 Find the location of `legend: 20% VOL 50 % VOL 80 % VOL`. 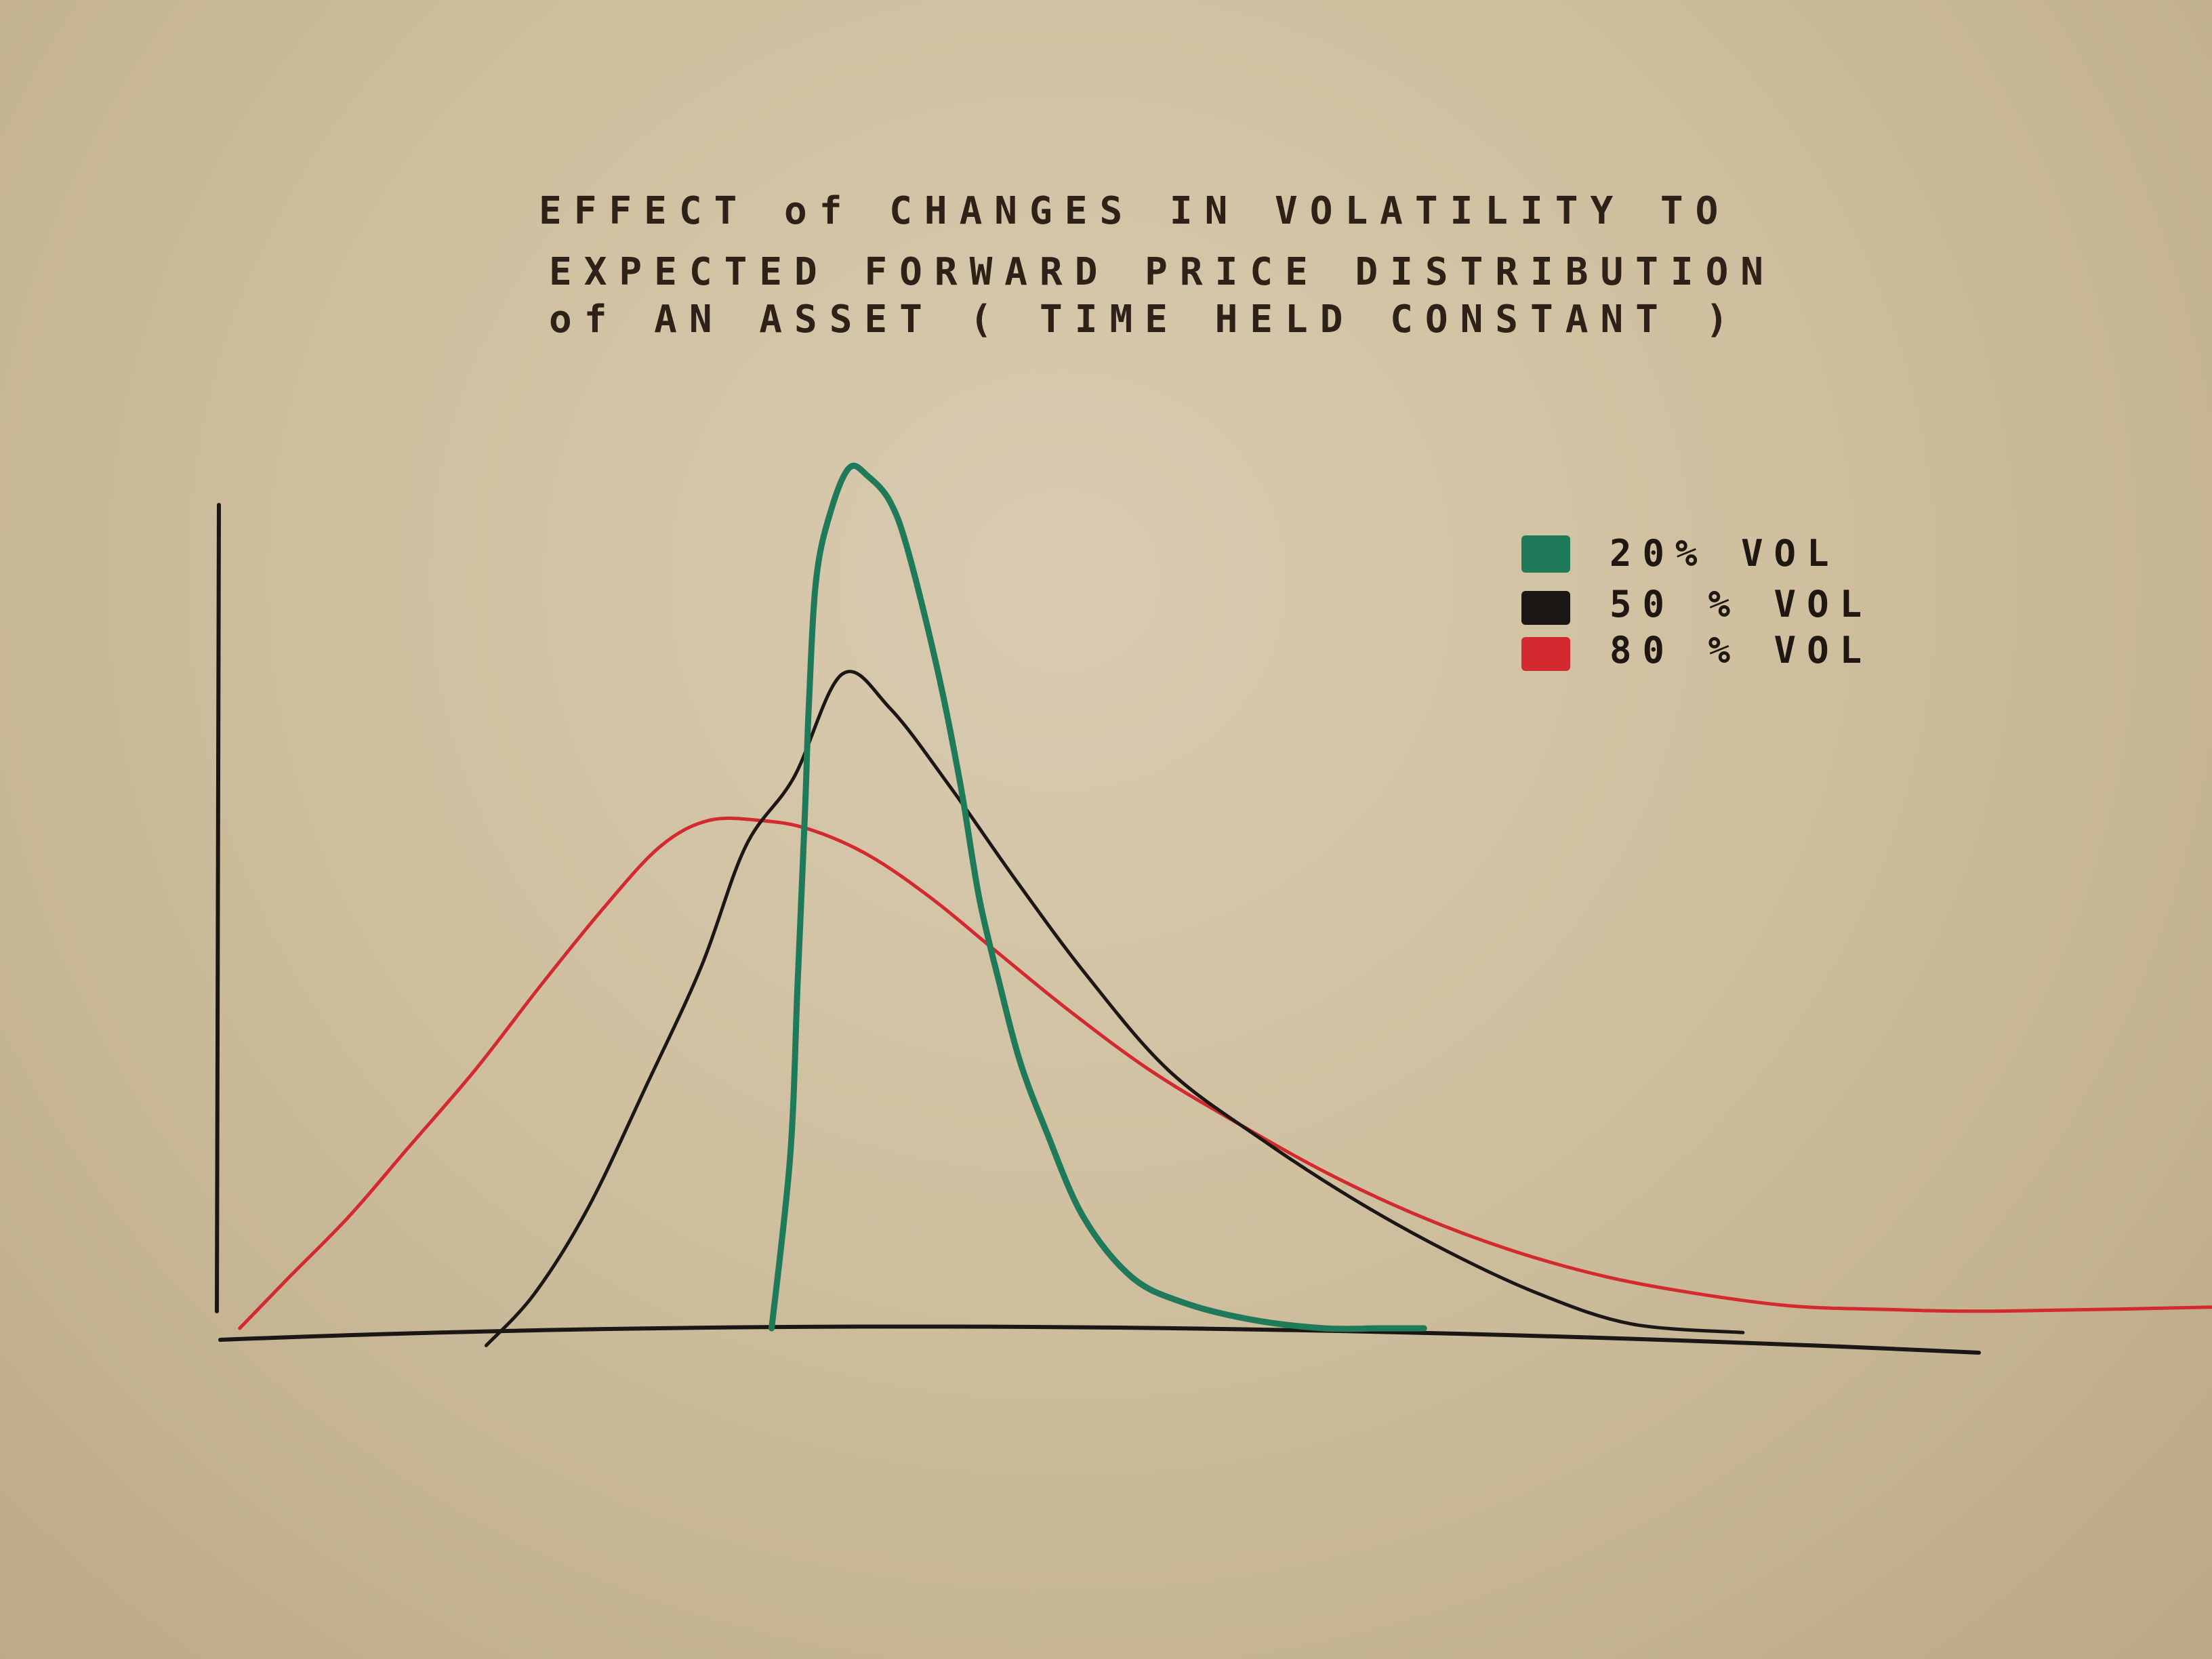

legend: 20% VOL 50 % VOL 80 % VOL is located at coordinates (1696, 602).